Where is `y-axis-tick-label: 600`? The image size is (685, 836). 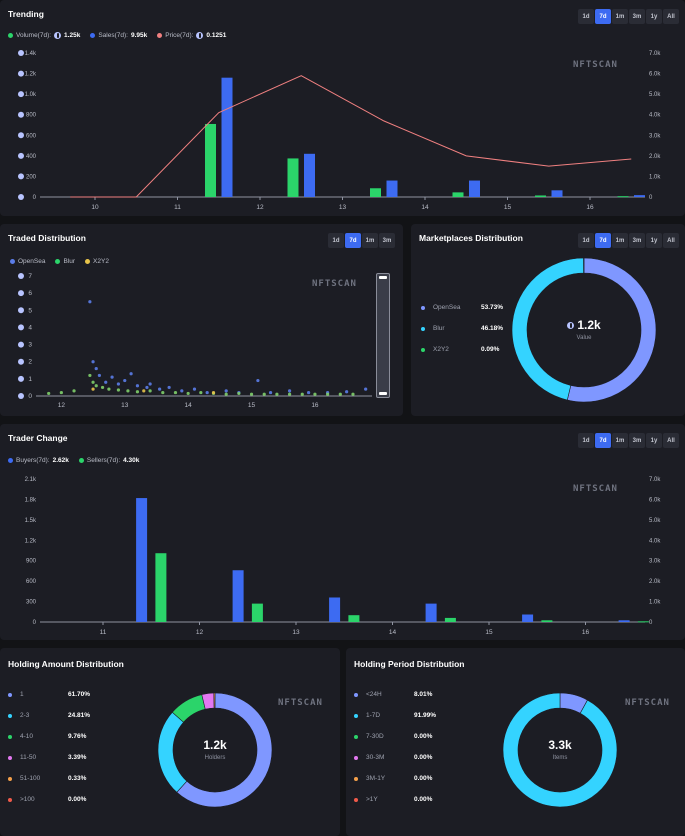 y-axis-tick-label: 600 is located at coordinates (31, 582).